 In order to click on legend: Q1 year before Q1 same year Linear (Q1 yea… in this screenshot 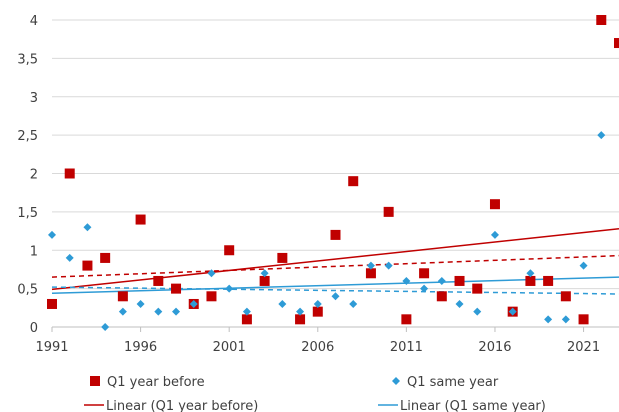, I will do `click(315, 393)`.